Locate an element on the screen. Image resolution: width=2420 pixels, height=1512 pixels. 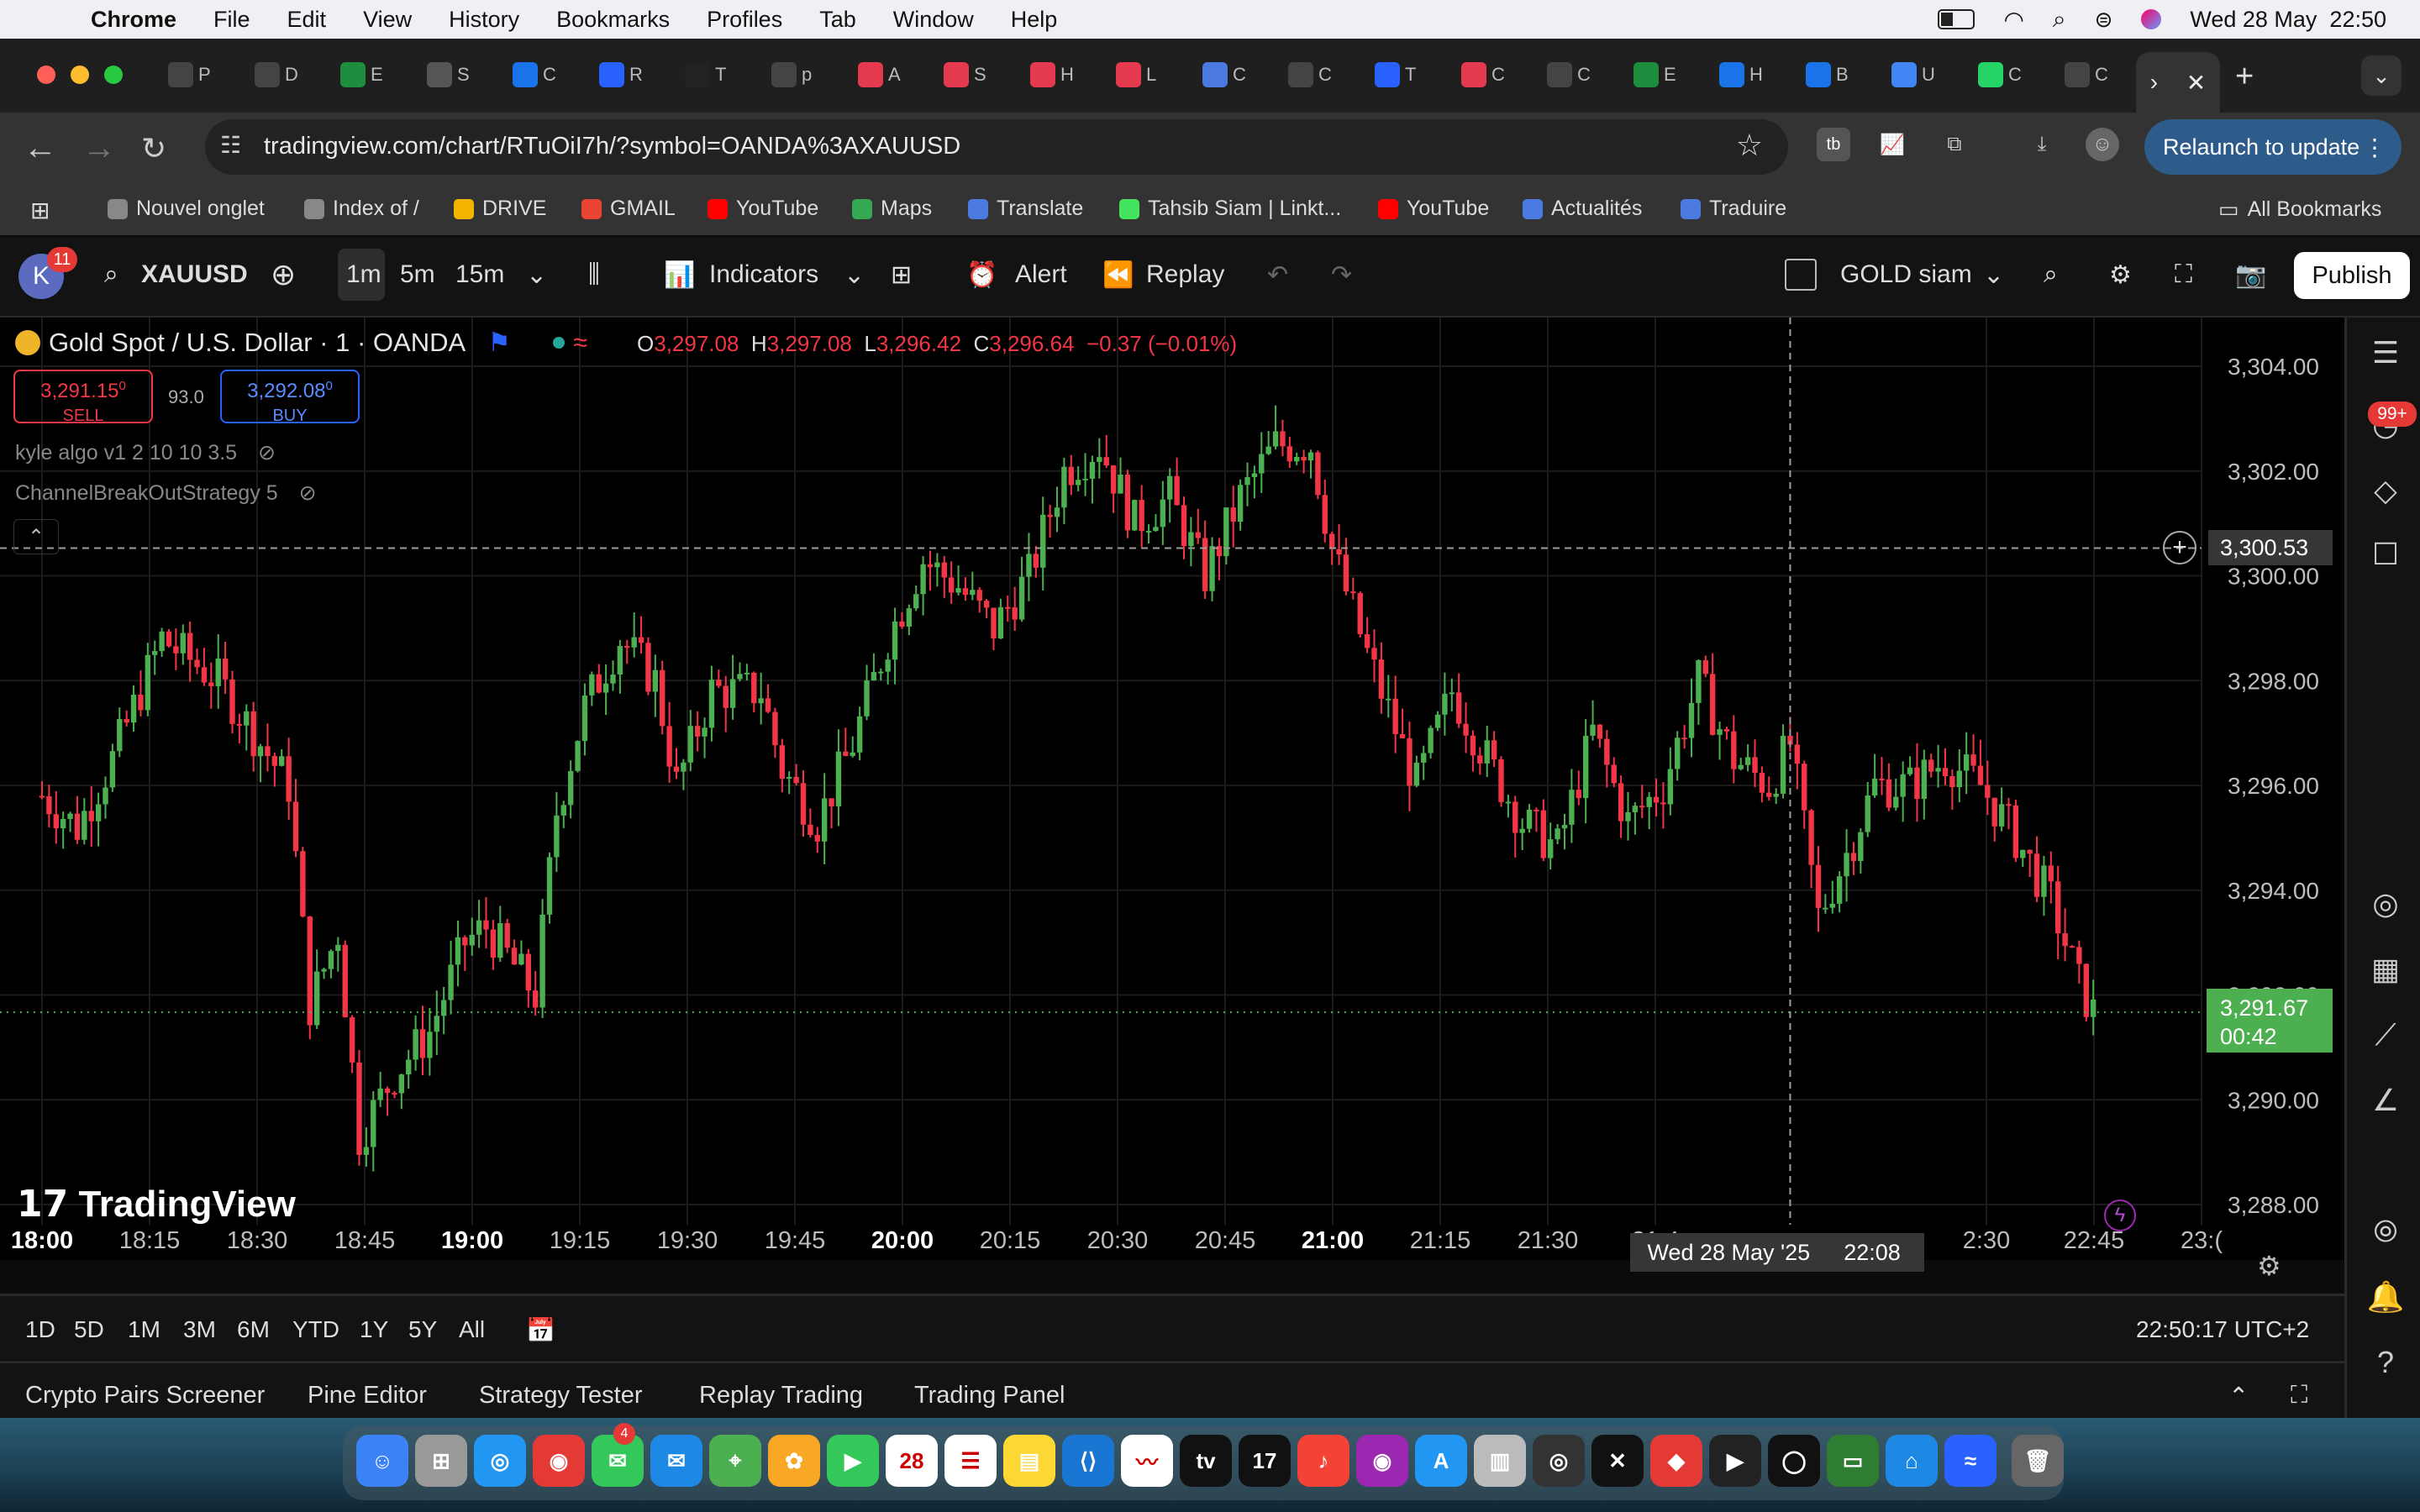
battery-icon is located at coordinates (1956, 19).